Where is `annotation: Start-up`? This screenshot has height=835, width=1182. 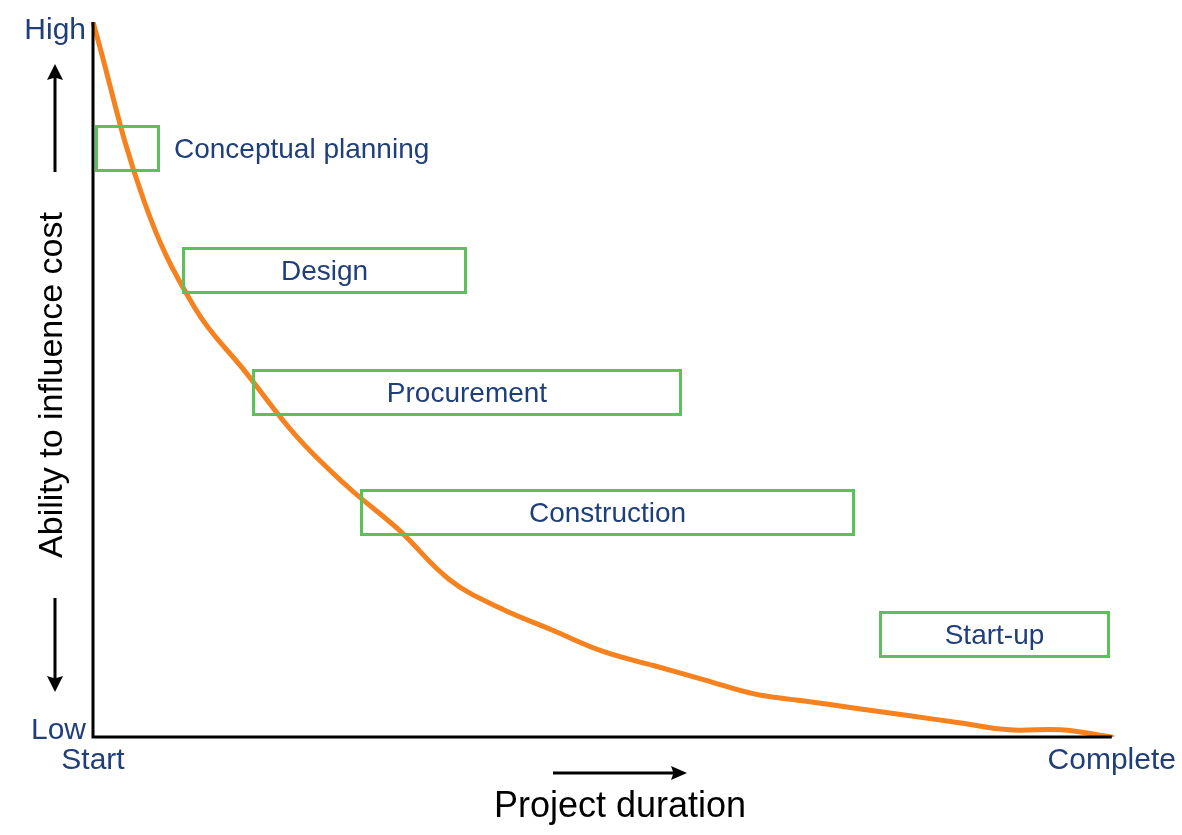 annotation: Start-up is located at coordinates (994, 634).